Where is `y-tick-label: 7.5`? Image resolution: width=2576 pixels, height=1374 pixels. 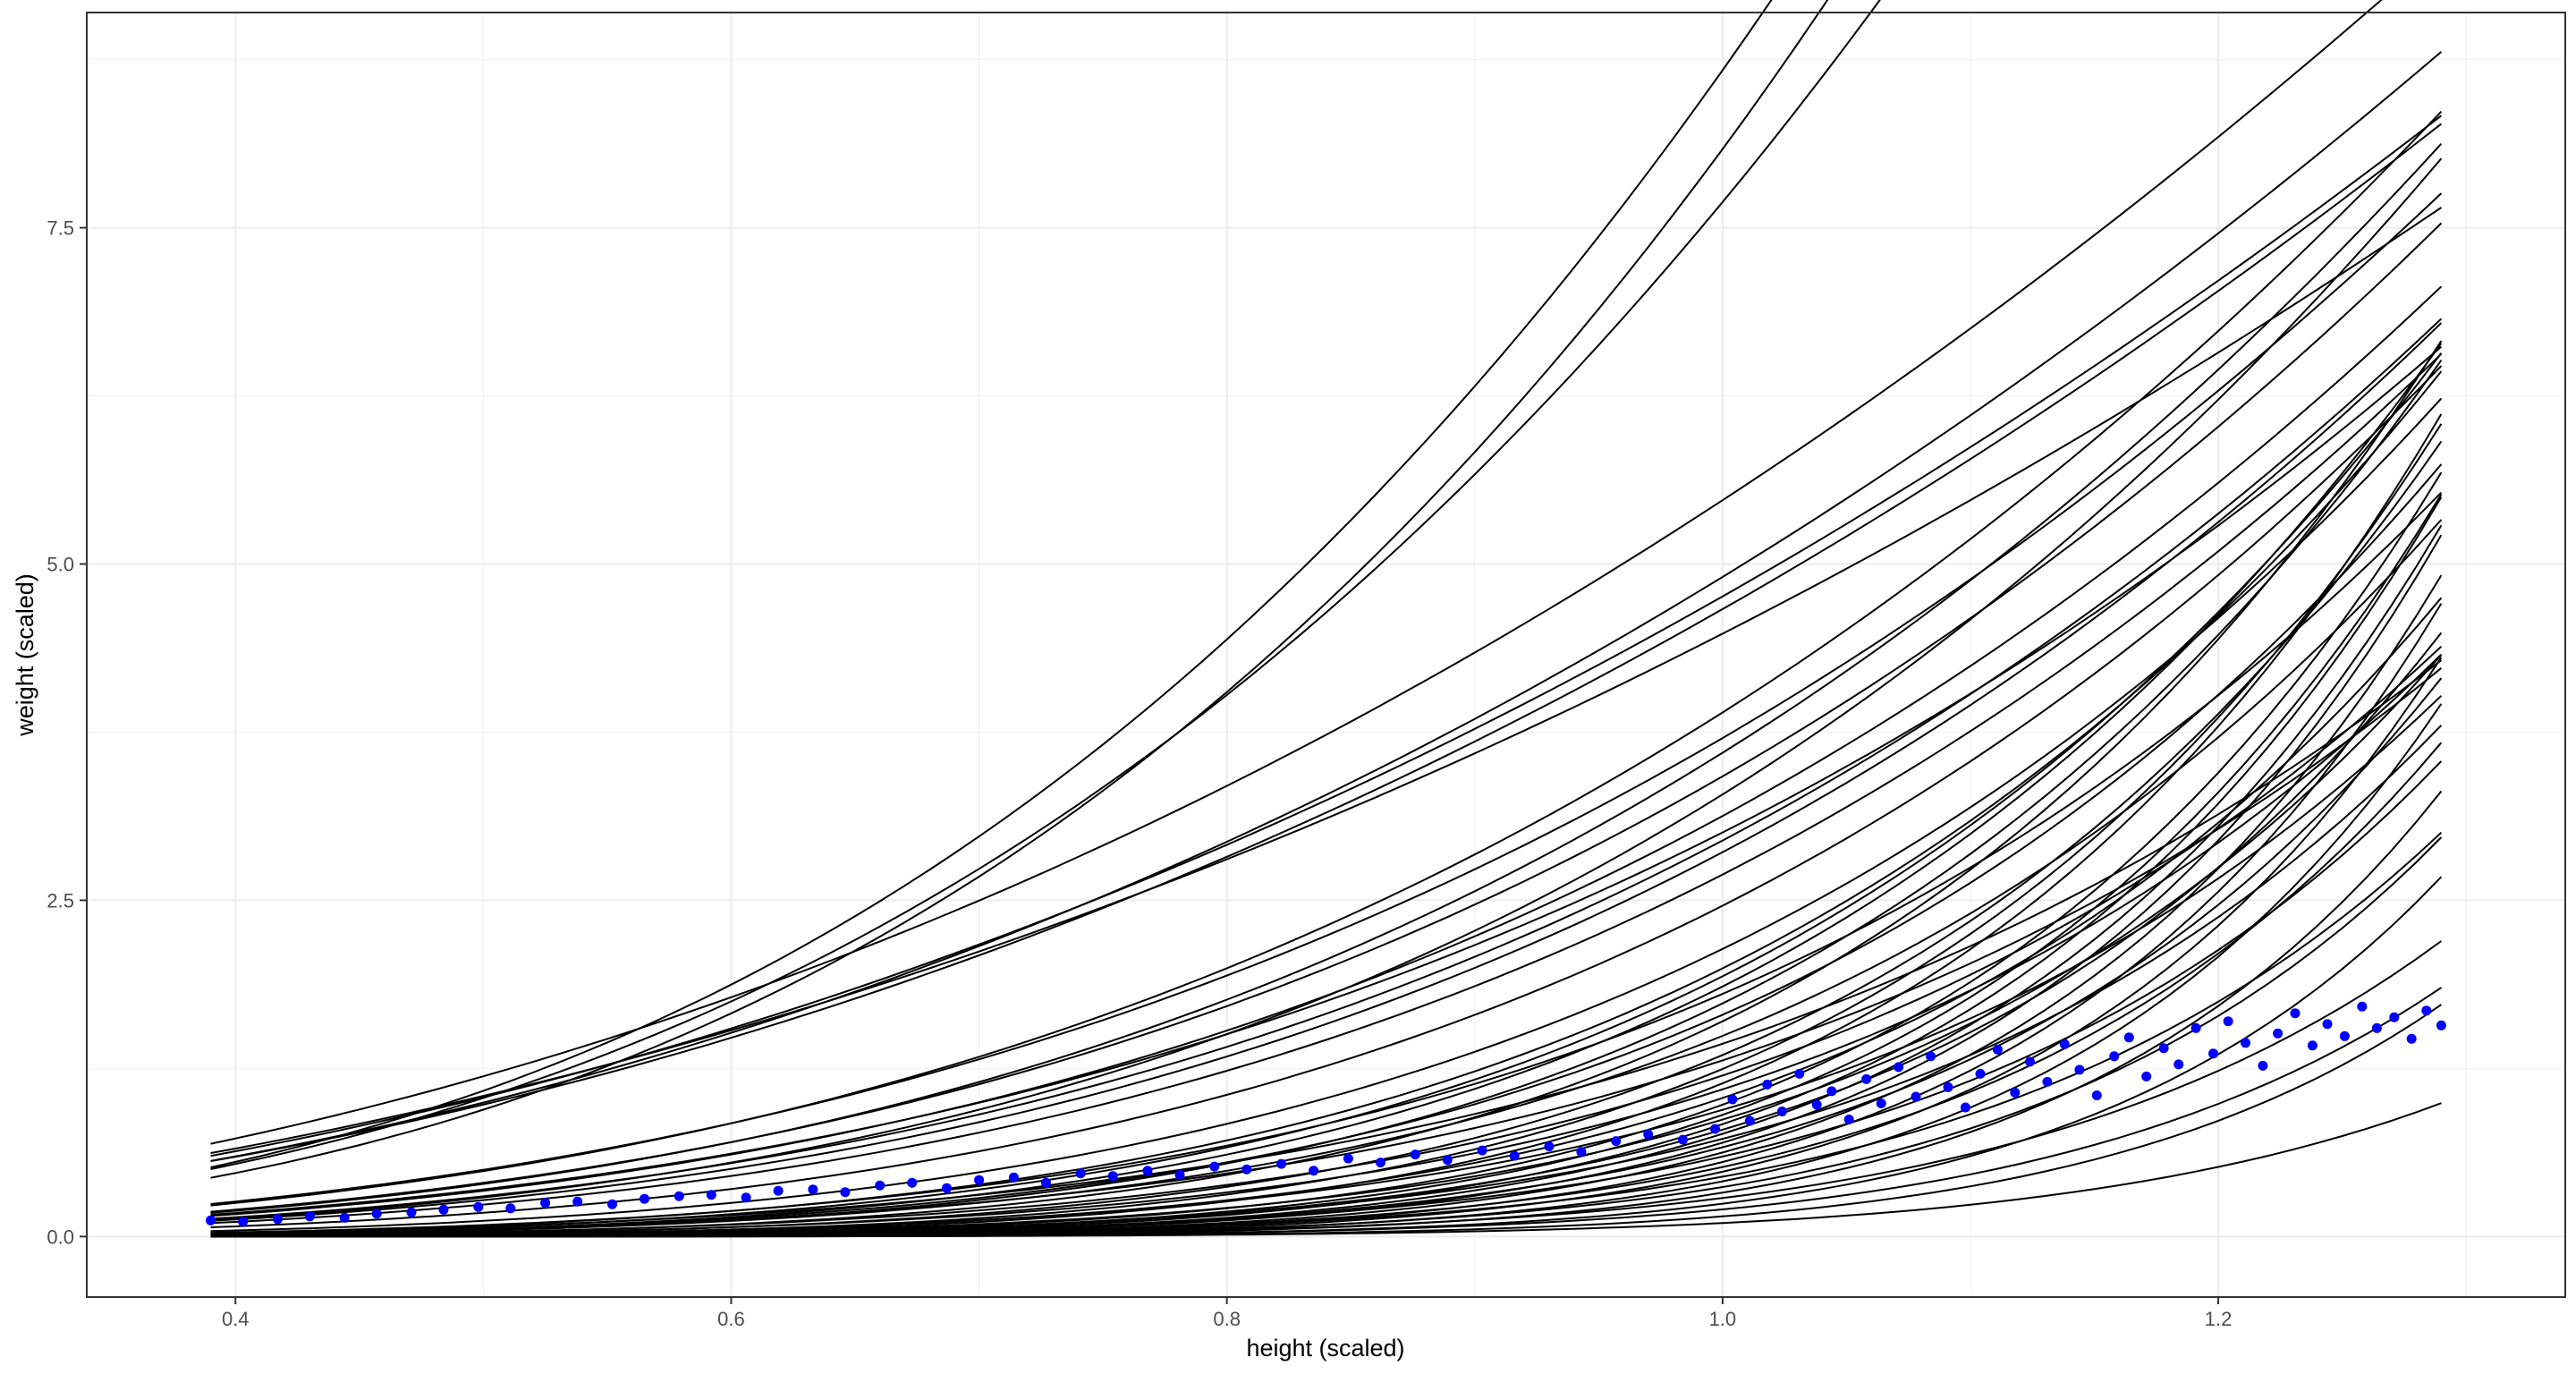 y-tick-label: 7.5 is located at coordinates (60, 228).